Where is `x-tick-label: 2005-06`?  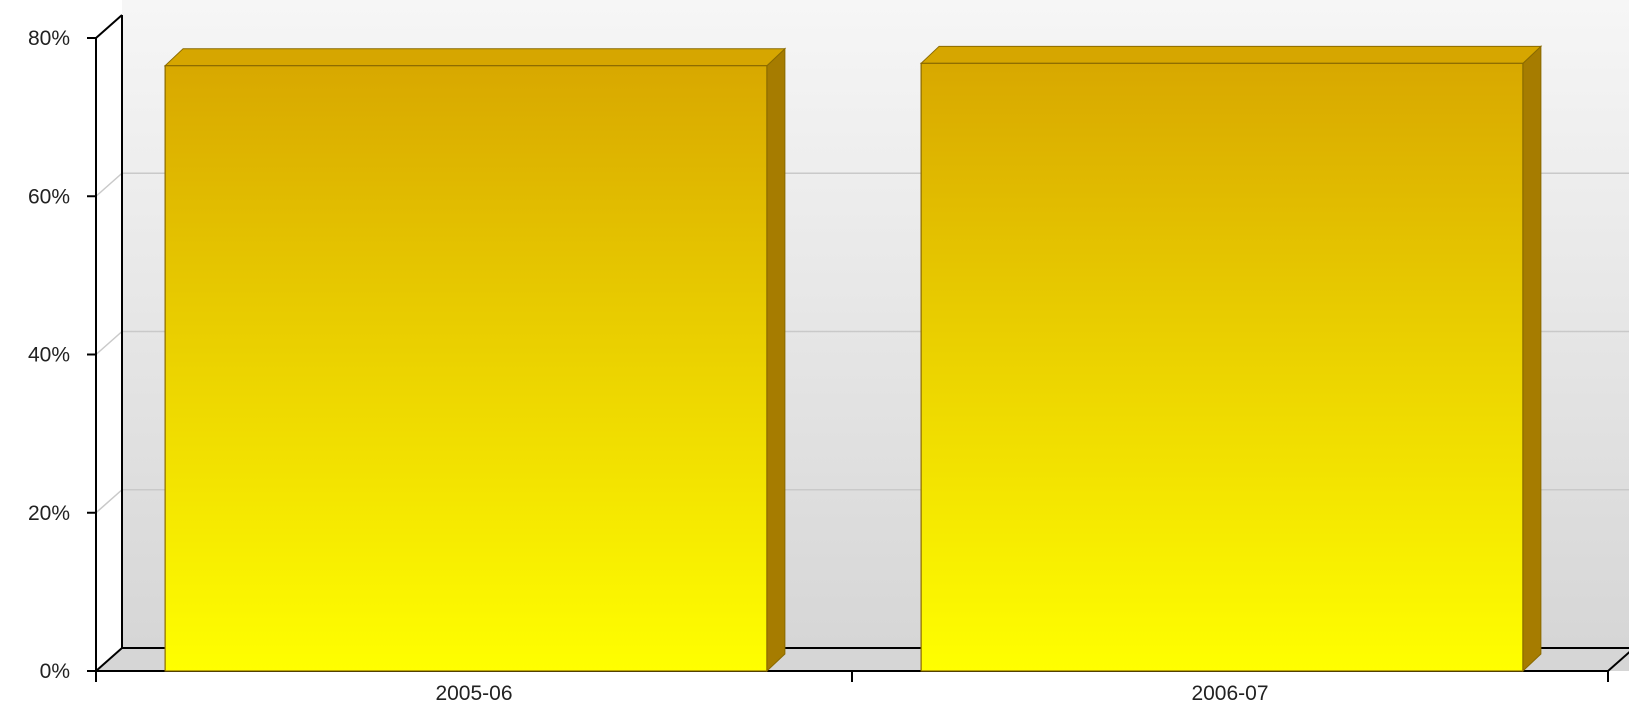 x-tick-label: 2005-06 is located at coordinates (473, 693).